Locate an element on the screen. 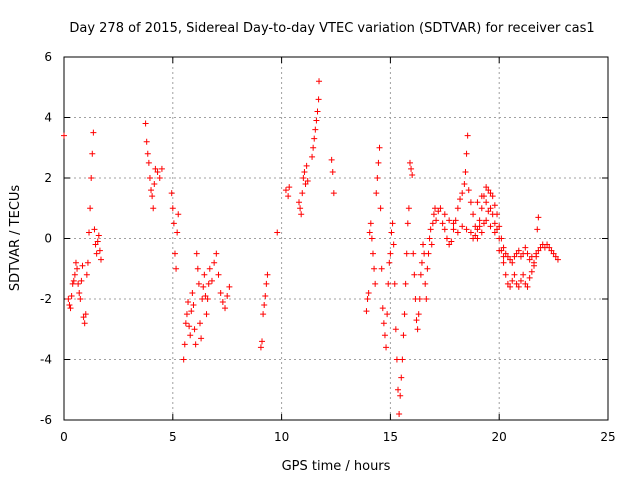  x-tick-label: 0 is located at coordinates (64, 437).